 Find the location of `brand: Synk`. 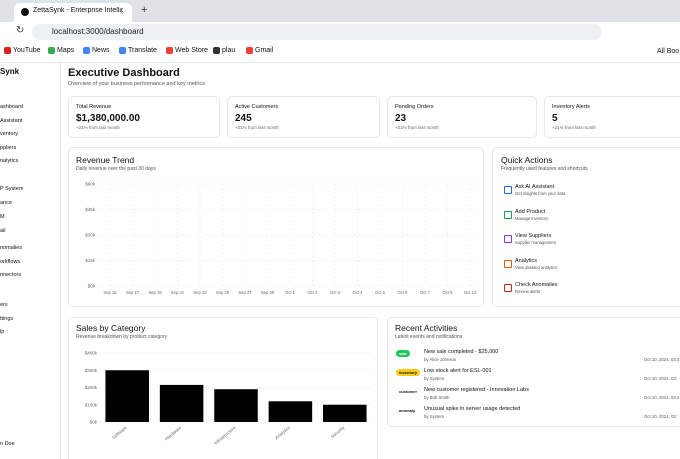

brand: Synk is located at coordinates (10, 71).